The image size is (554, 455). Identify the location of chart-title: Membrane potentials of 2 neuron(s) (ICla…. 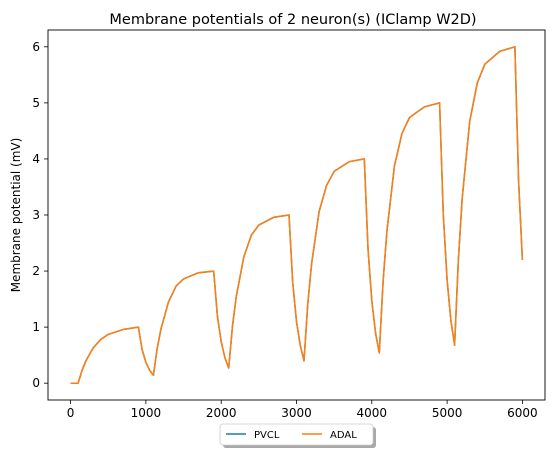
(292, 20).